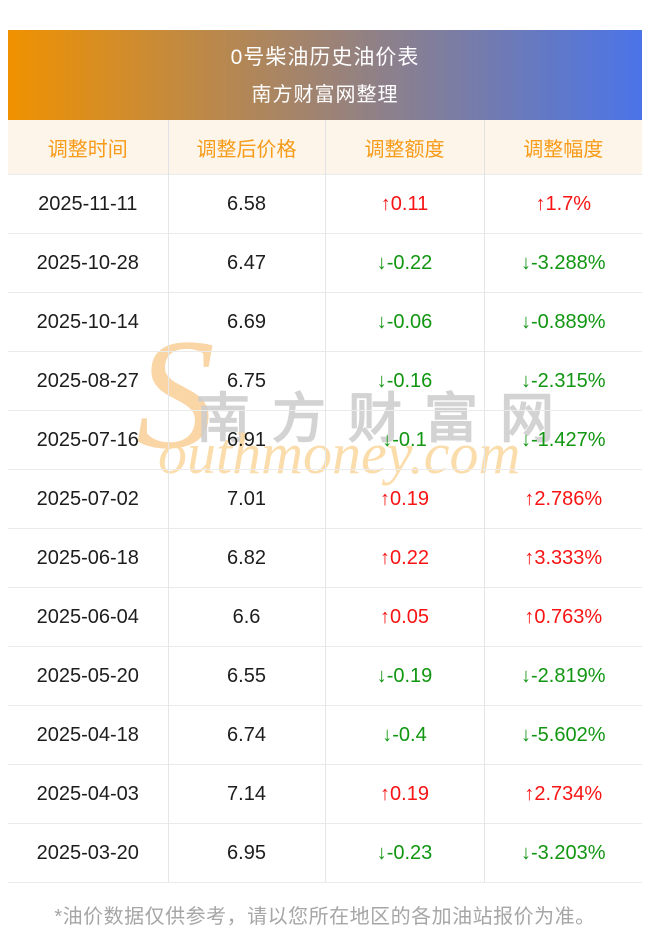  Describe the element at coordinates (563, 794) in the screenshot. I see `cell-change-pct: ↑2.734%` at that location.